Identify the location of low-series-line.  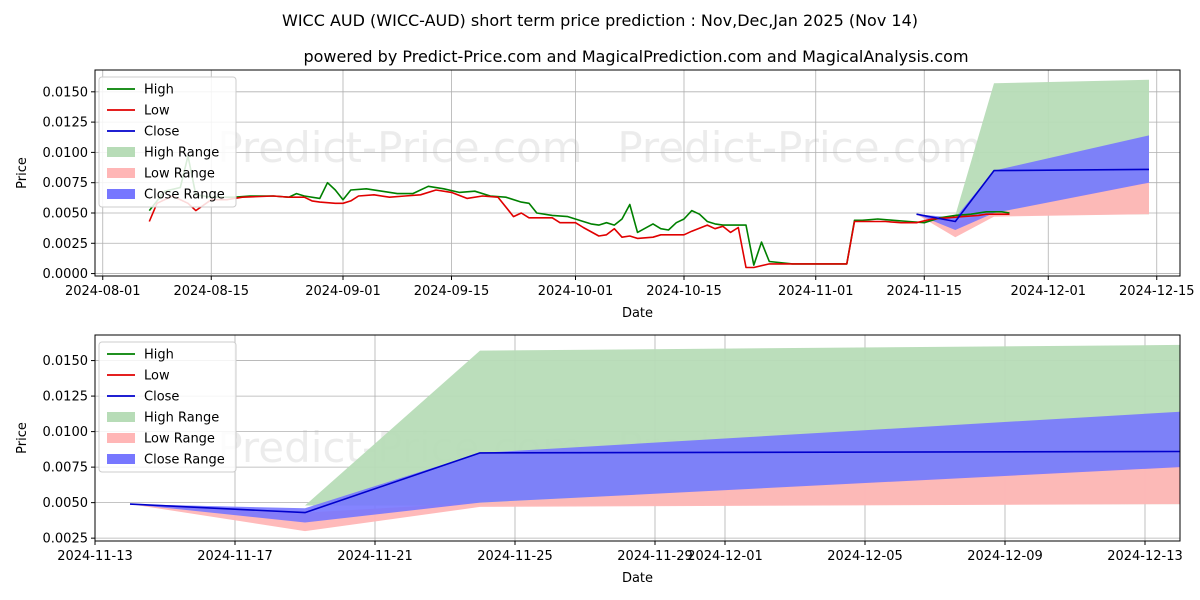
(579, 229).